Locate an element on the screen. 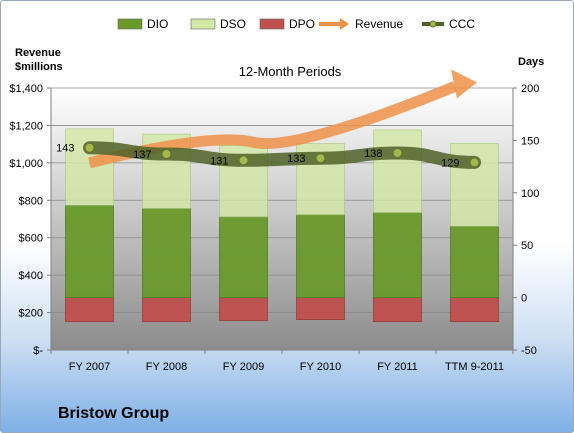  left-tick-label: $200 is located at coordinates (31, 314).